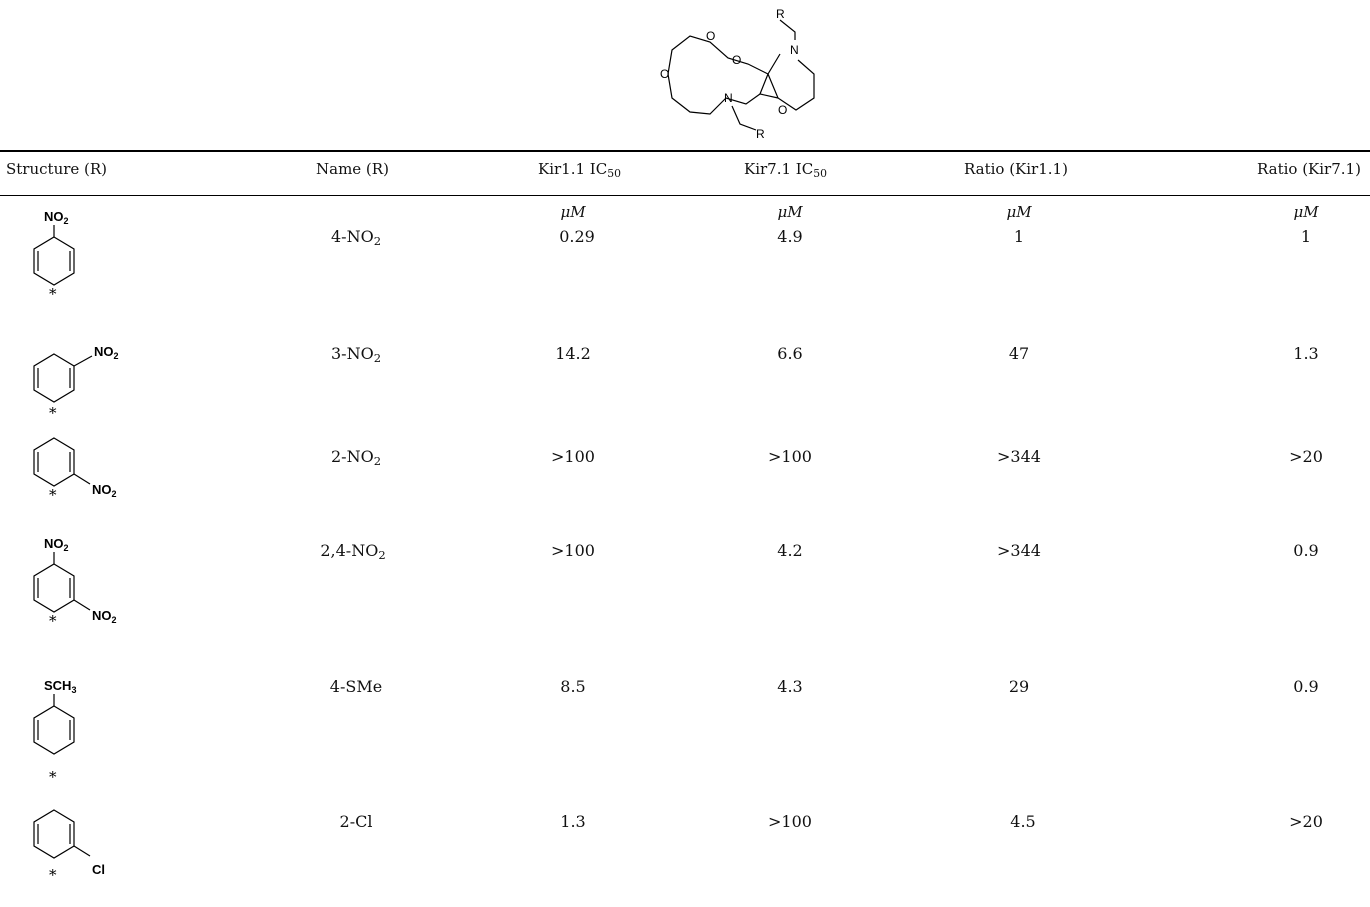 The image size is (1370, 907). Describe the element at coordinates (1019, 236) in the screenshot. I see `row-1-ratio-kir11: 1` at that location.